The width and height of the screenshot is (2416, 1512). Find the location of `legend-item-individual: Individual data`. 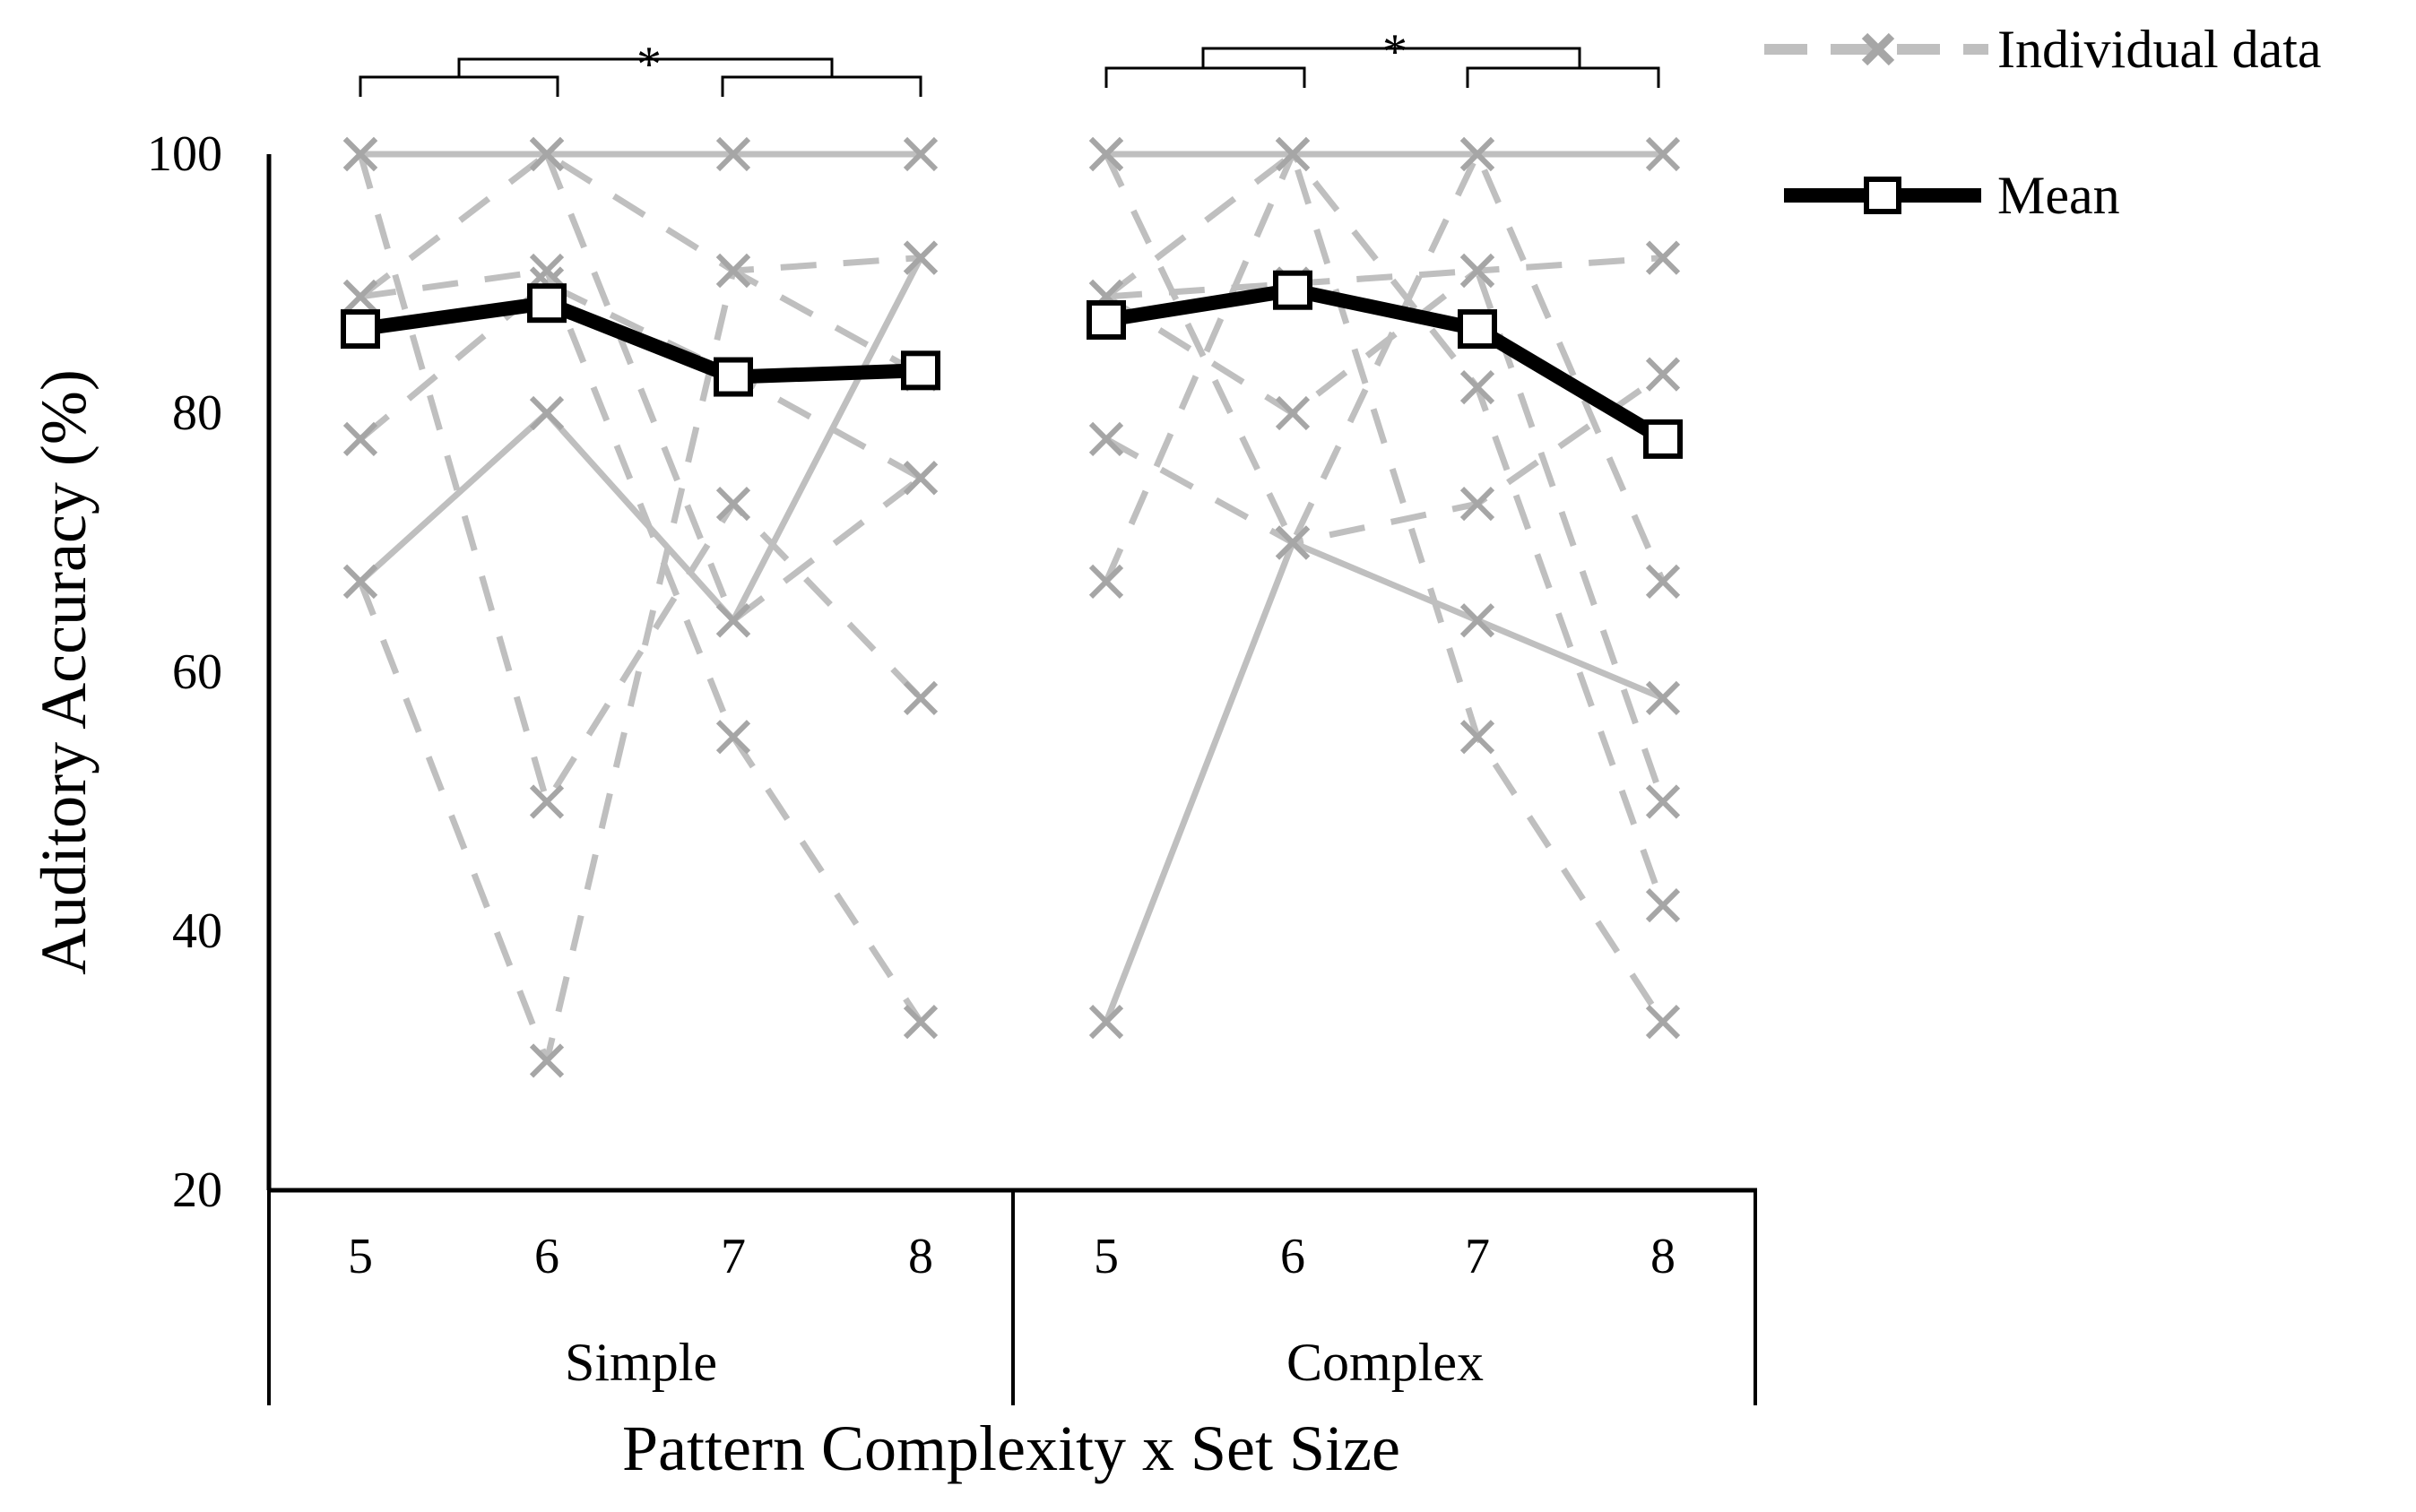

legend-item-individual: Individual data is located at coordinates (2043, 49).